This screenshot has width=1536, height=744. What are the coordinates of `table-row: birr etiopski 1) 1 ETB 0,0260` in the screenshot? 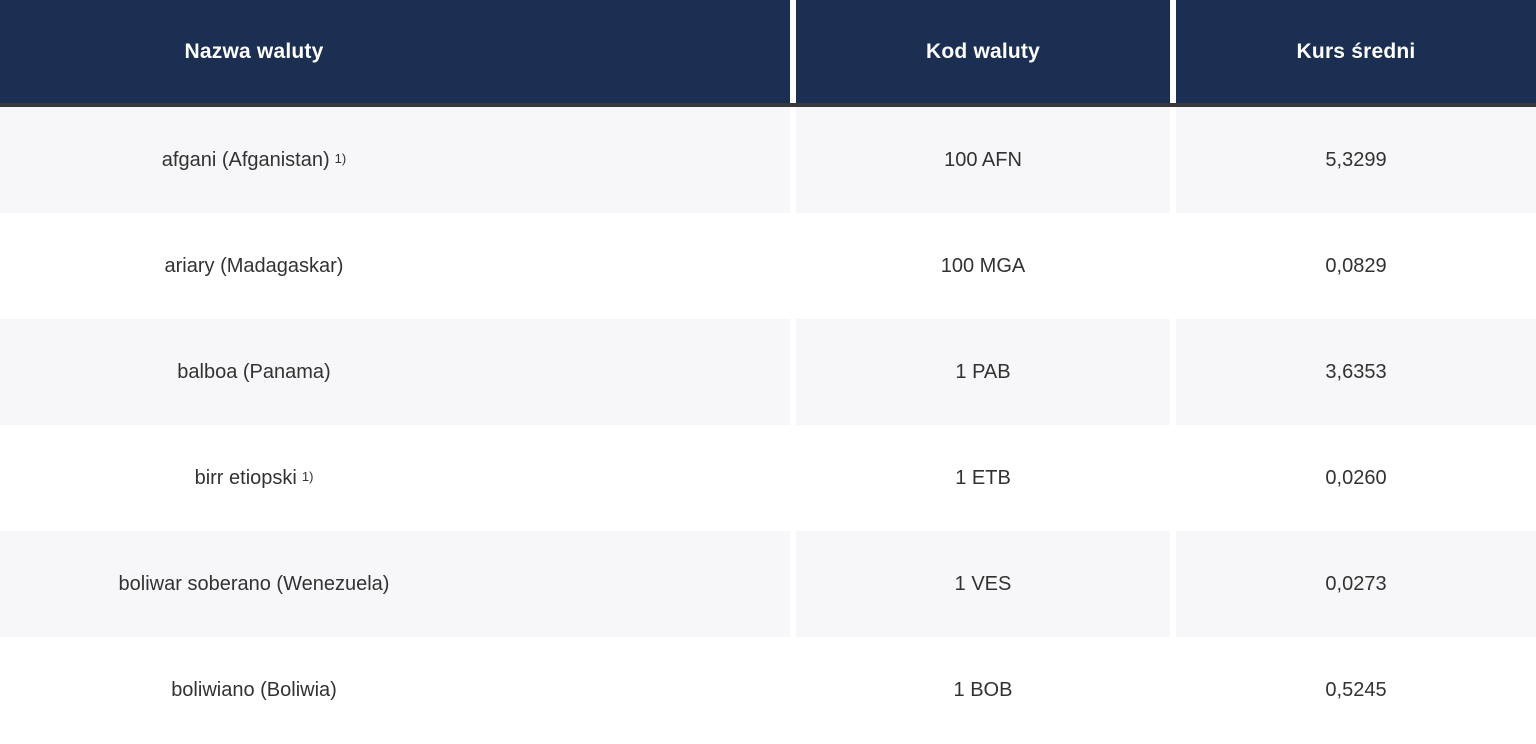 It's located at (768, 478).